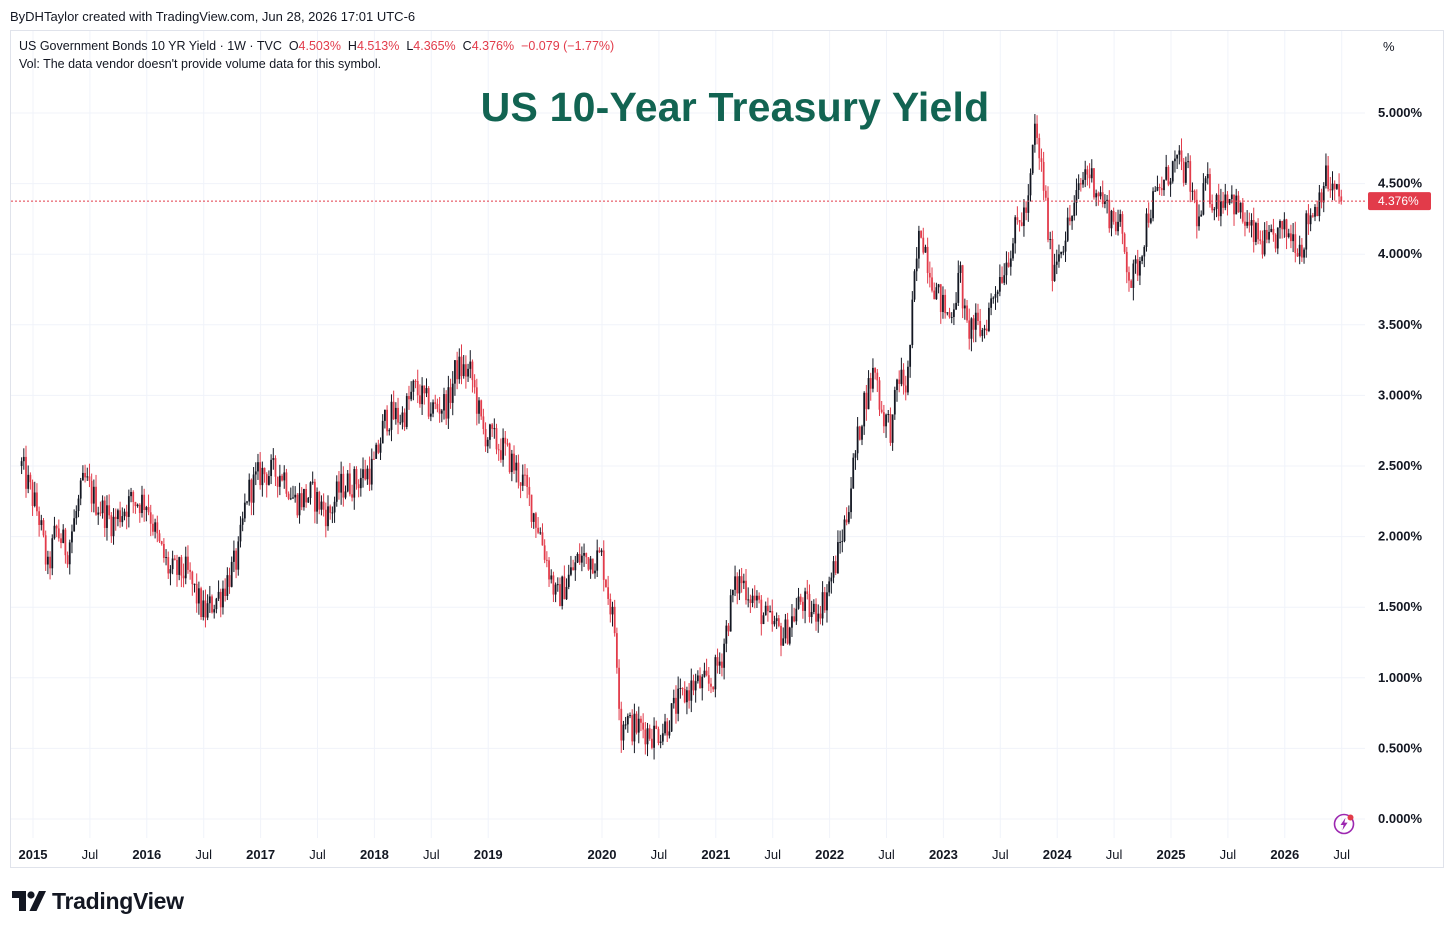 The height and width of the screenshot is (933, 1456). Describe the element at coordinates (1284, 854) in the screenshot. I see `x-tick-label: 2026` at that location.